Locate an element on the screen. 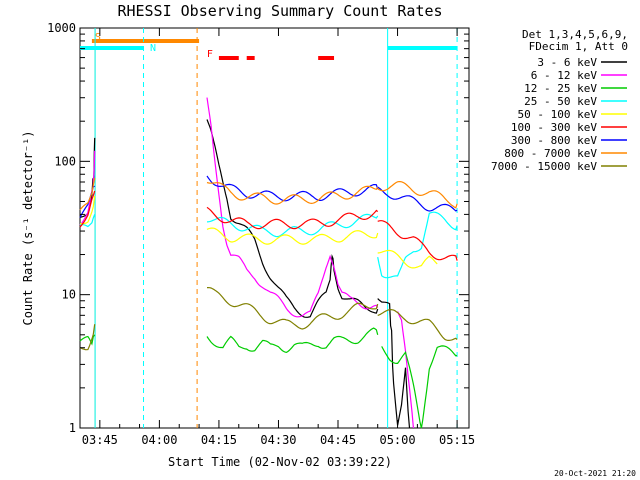 Image resolution: width=640 pixels, height=480 pixels. legend-label: 25 - 50 keV is located at coordinates (560, 101).